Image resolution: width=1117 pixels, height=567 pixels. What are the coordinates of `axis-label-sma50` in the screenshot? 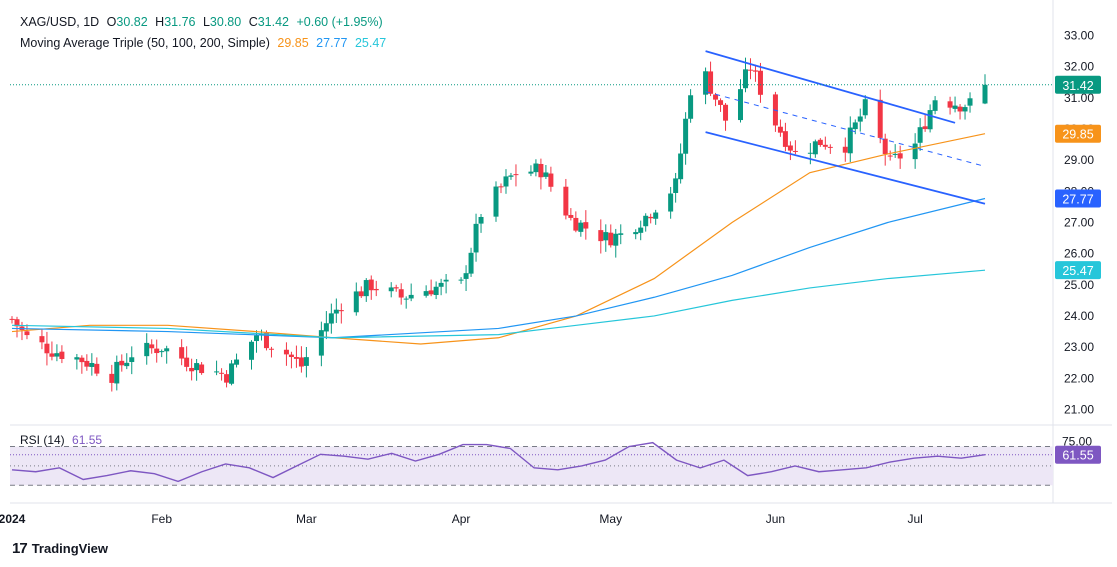 It's located at (1078, 133).